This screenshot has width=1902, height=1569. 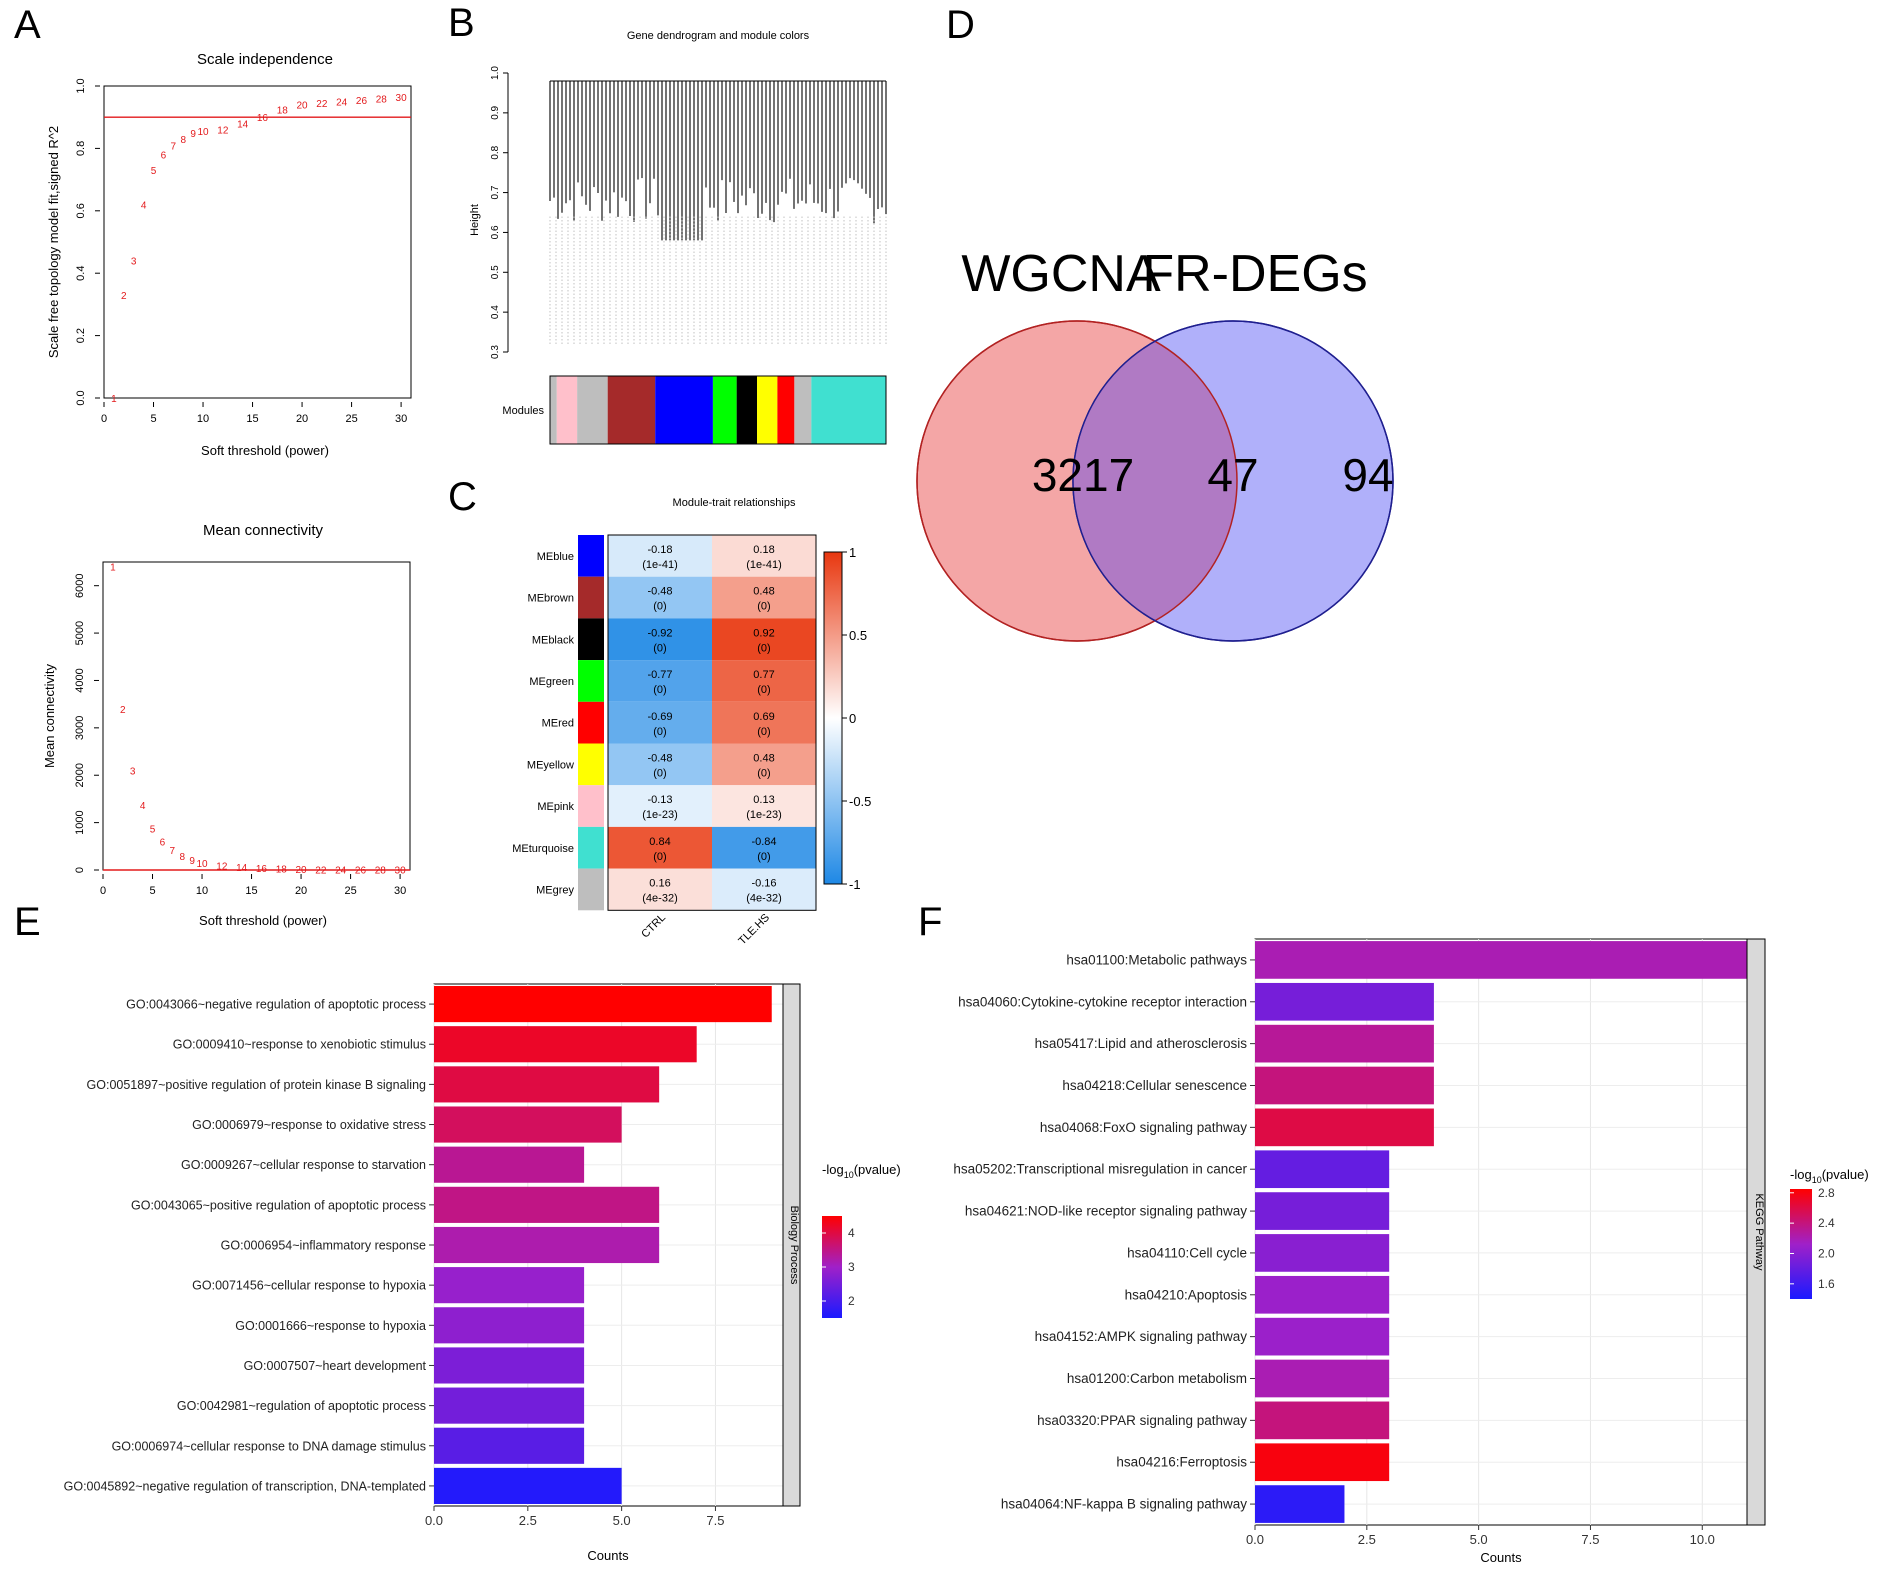 What do you see at coordinates (202, 891) in the screenshot?
I see `a2-xtick-label: 10` at bounding box center [202, 891].